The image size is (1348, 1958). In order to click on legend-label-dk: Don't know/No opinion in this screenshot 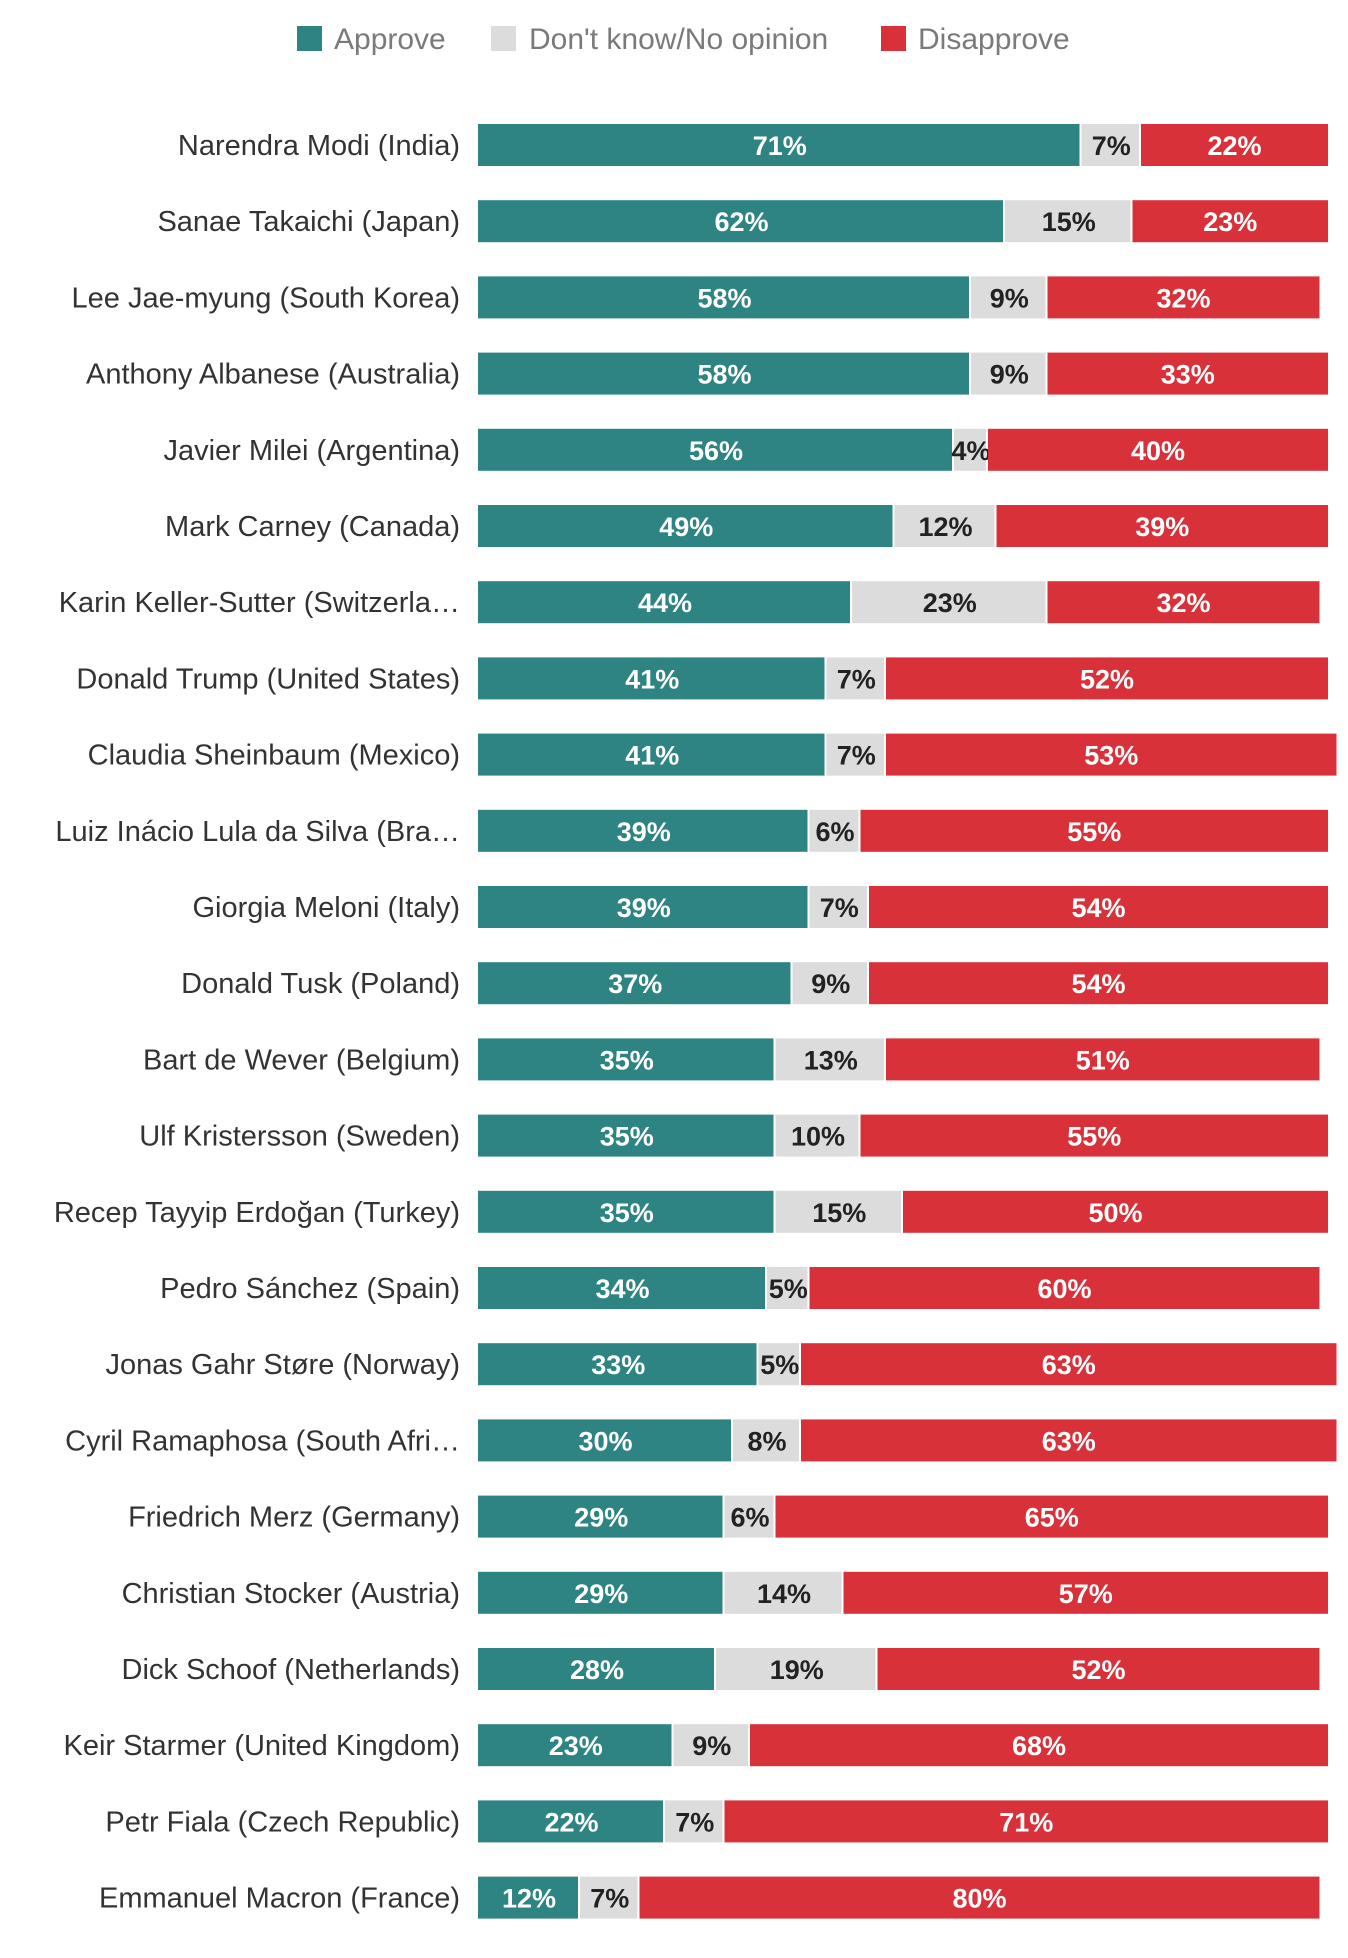, I will do `click(678, 39)`.